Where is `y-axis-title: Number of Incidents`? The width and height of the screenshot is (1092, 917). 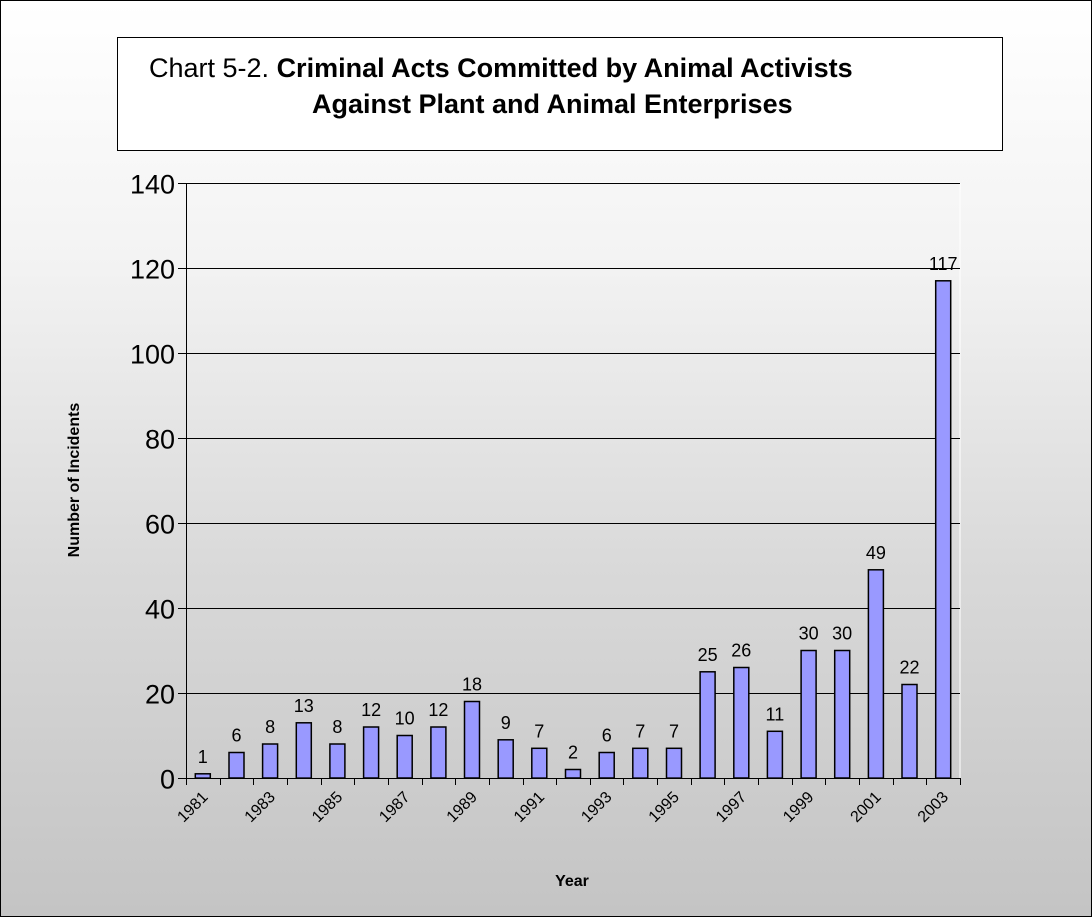
y-axis-title: Number of Incidents is located at coordinates (74, 480).